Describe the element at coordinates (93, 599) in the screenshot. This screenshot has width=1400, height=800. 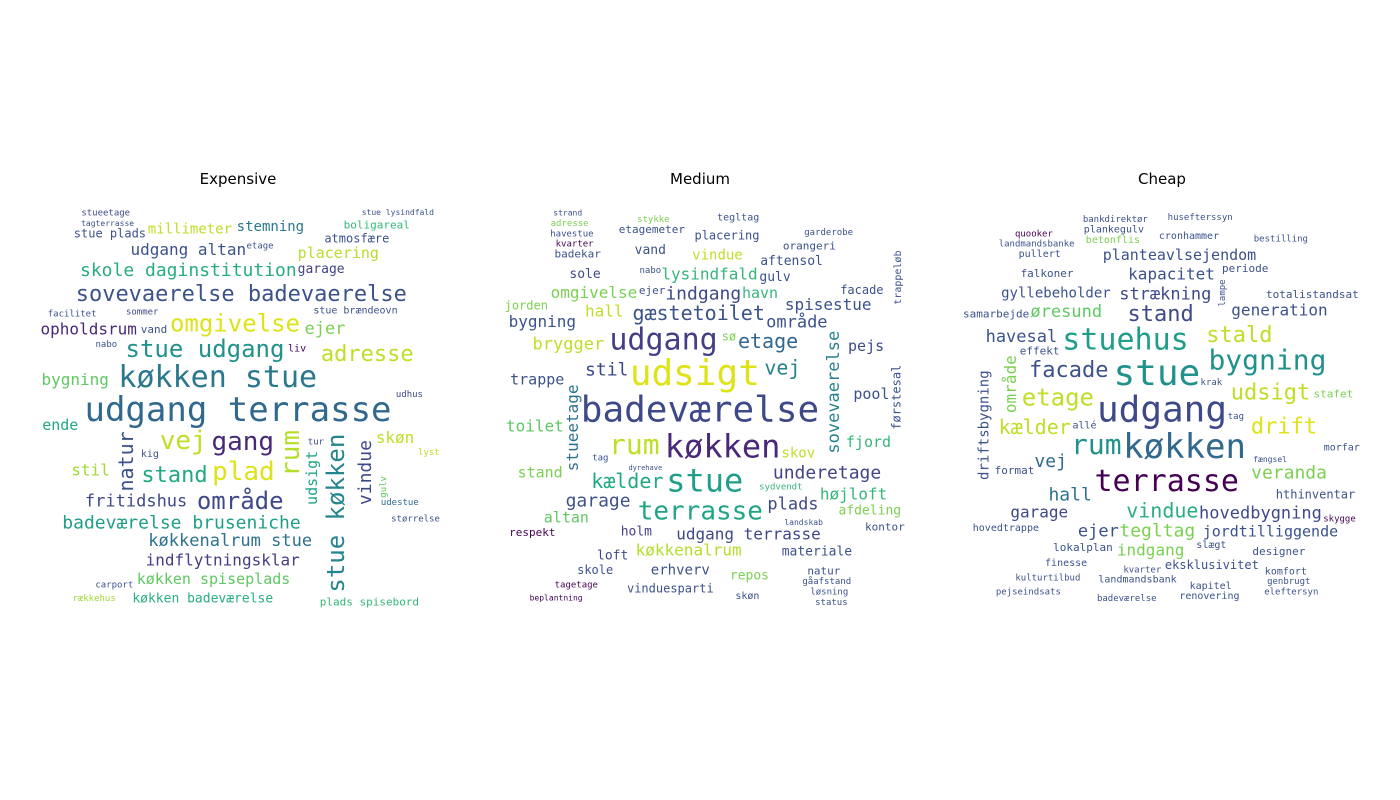
I see `word: rækkehus` at that location.